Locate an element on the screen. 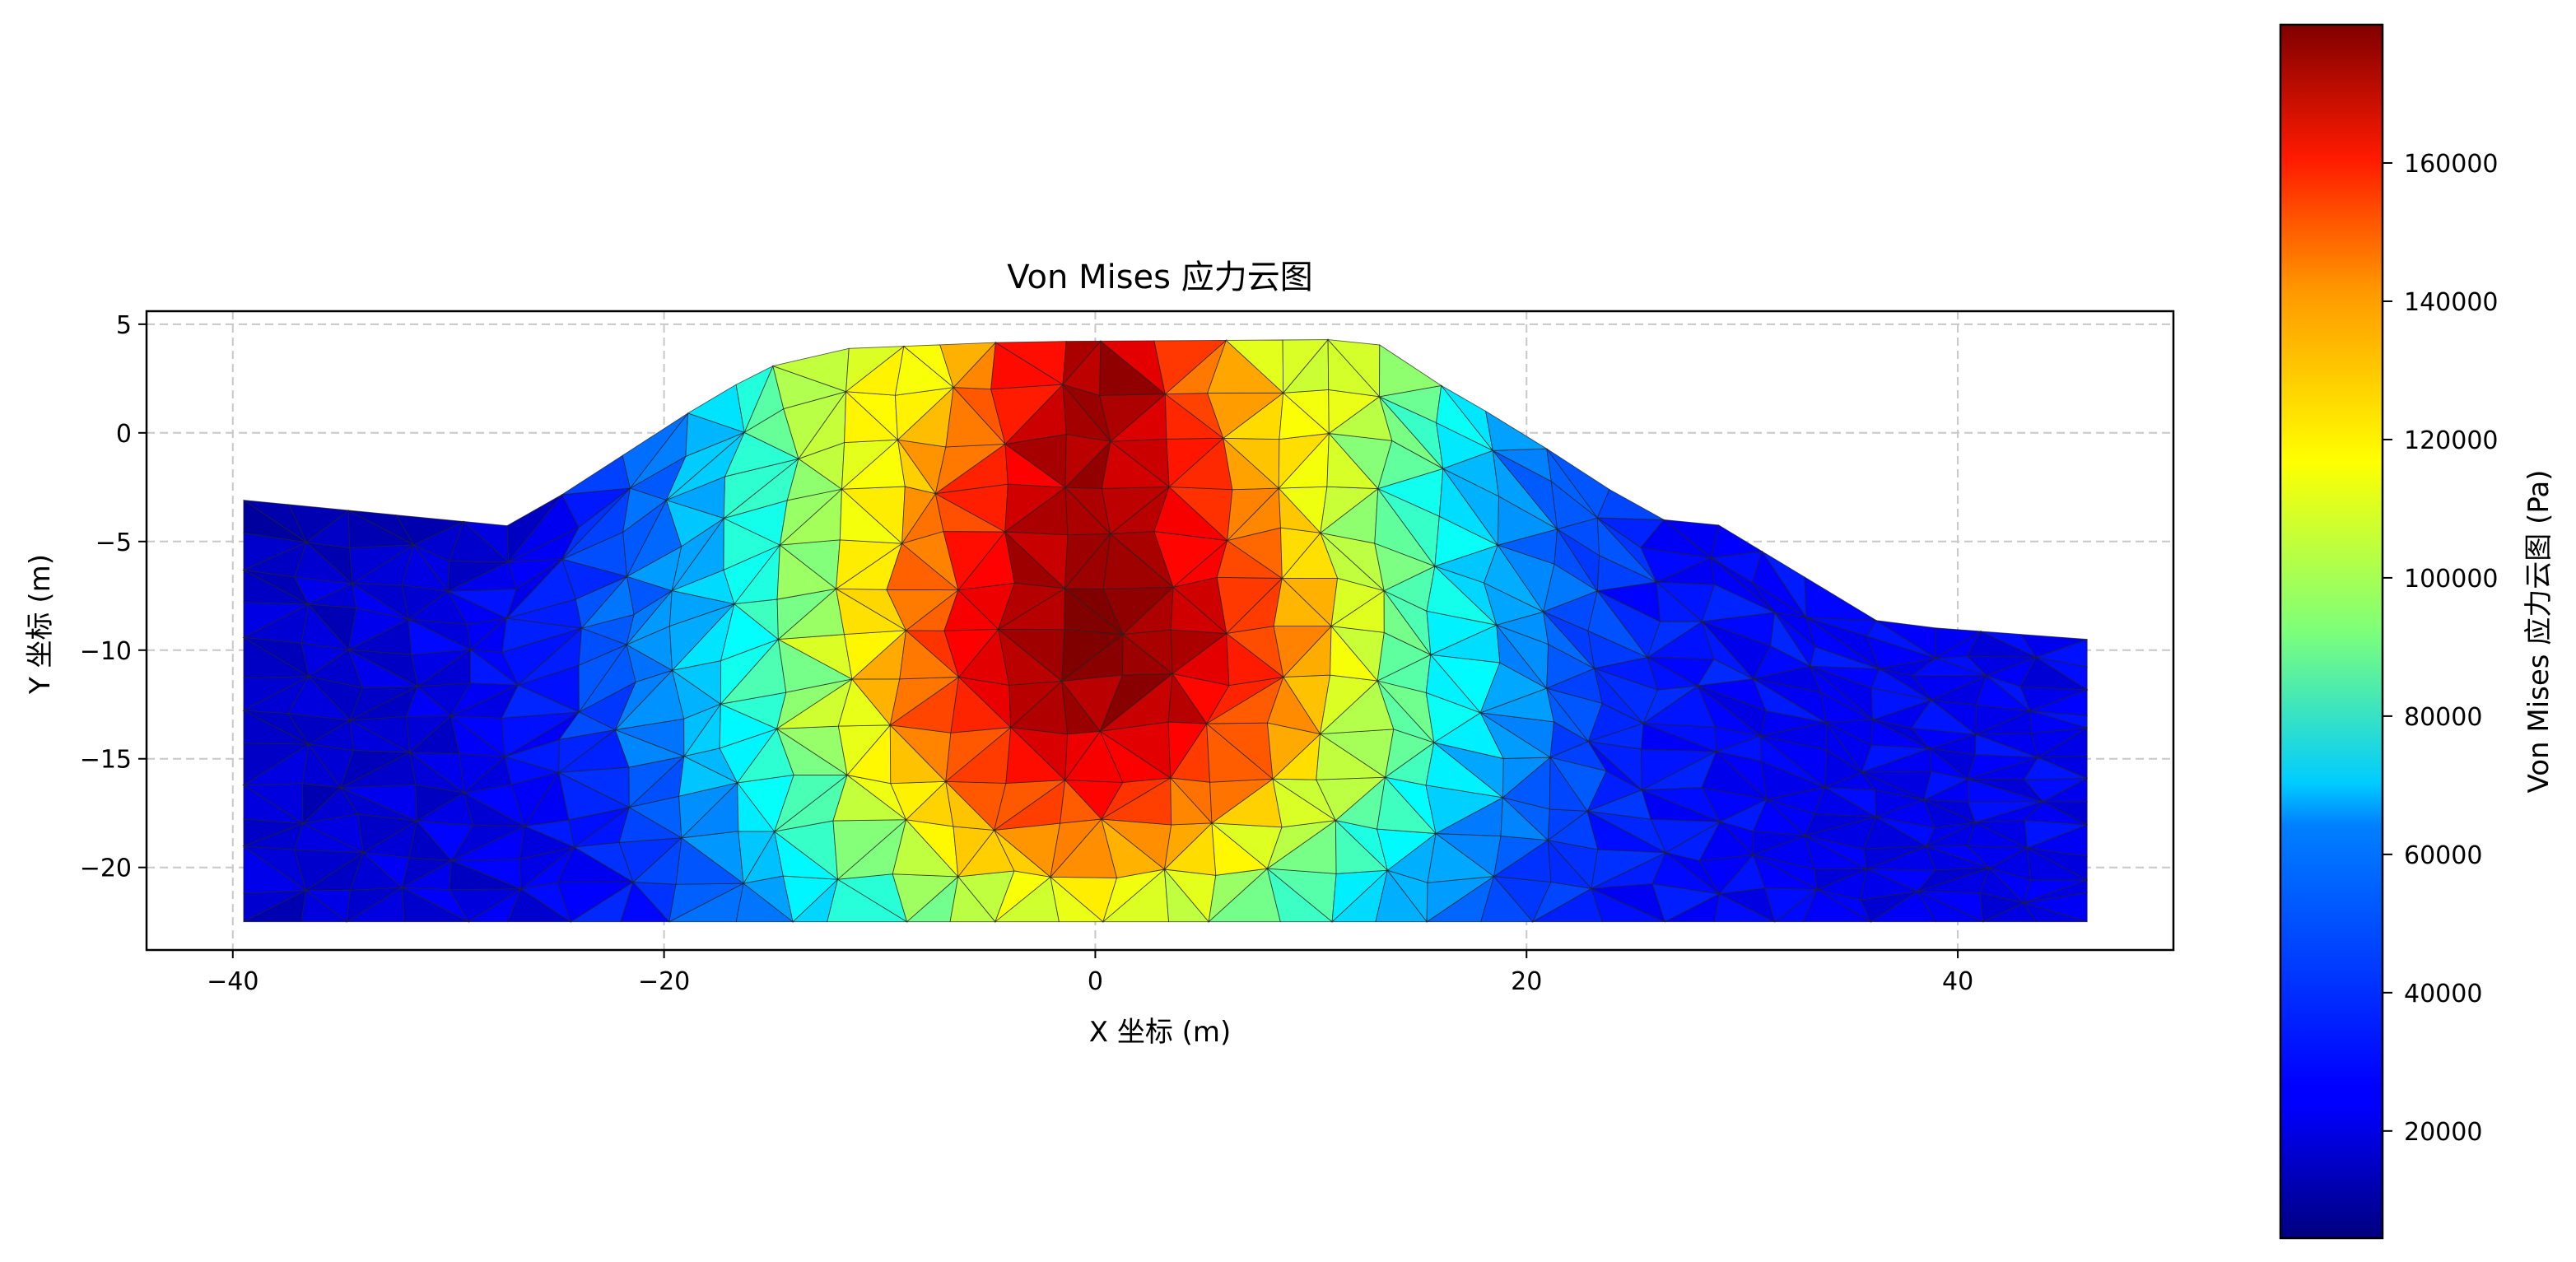 Image resolution: width=2576 pixels, height=1262 pixels. x-tick-label: 20 is located at coordinates (1526, 981).